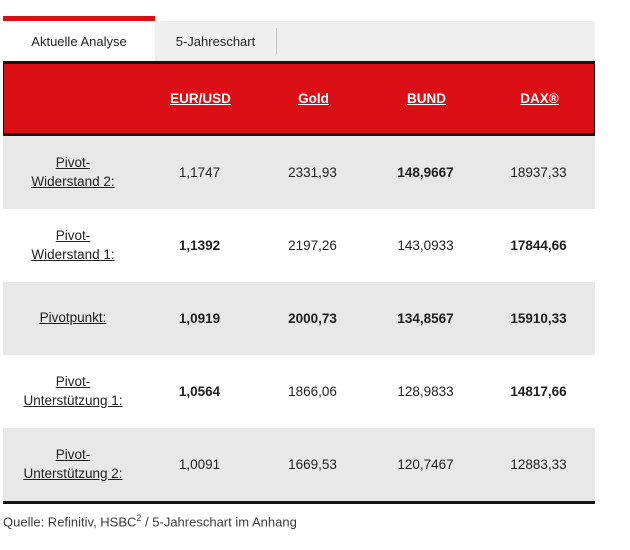  What do you see at coordinates (73, 254) in the screenshot?
I see `row-label-line: Widerstand 1:` at bounding box center [73, 254].